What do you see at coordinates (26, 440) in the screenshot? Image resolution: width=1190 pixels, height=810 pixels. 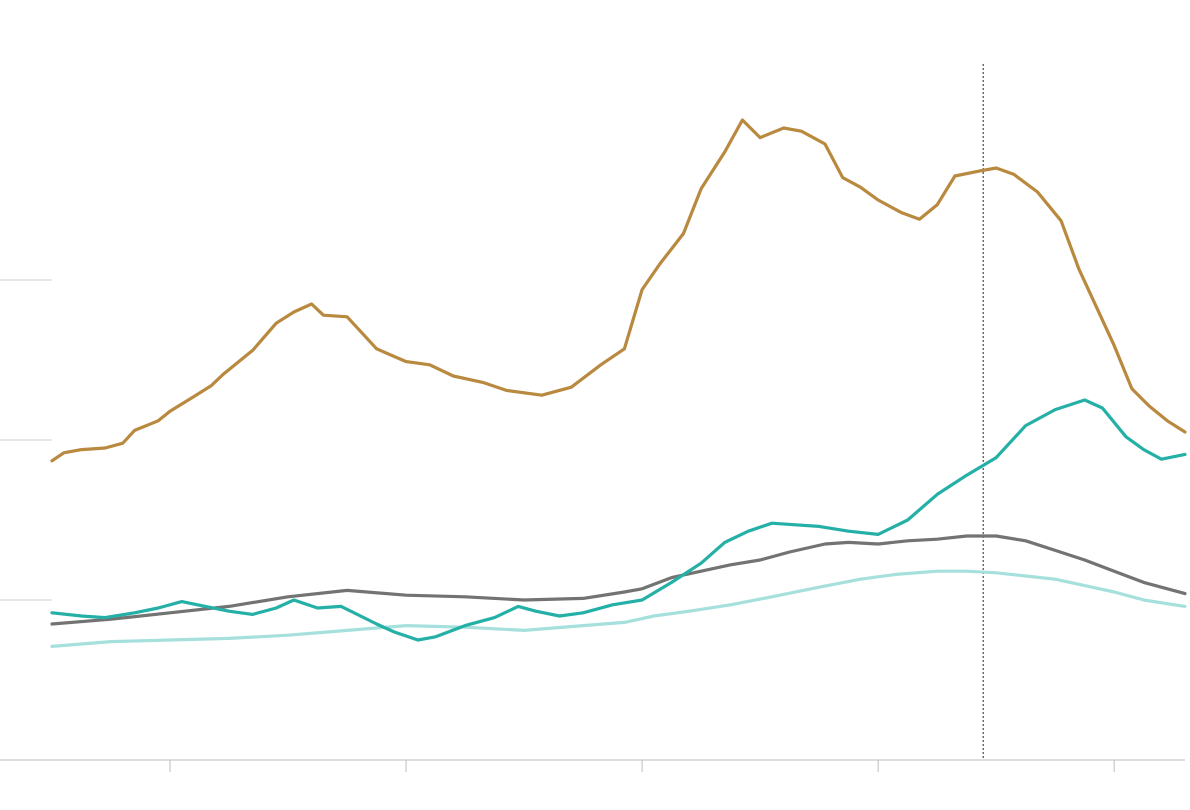 I see `y-gridlines` at bounding box center [26, 440].